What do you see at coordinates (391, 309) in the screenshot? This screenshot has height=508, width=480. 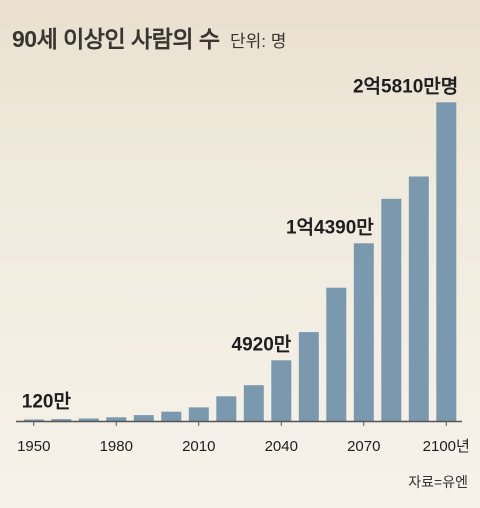 I see `bar-2080` at bounding box center [391, 309].